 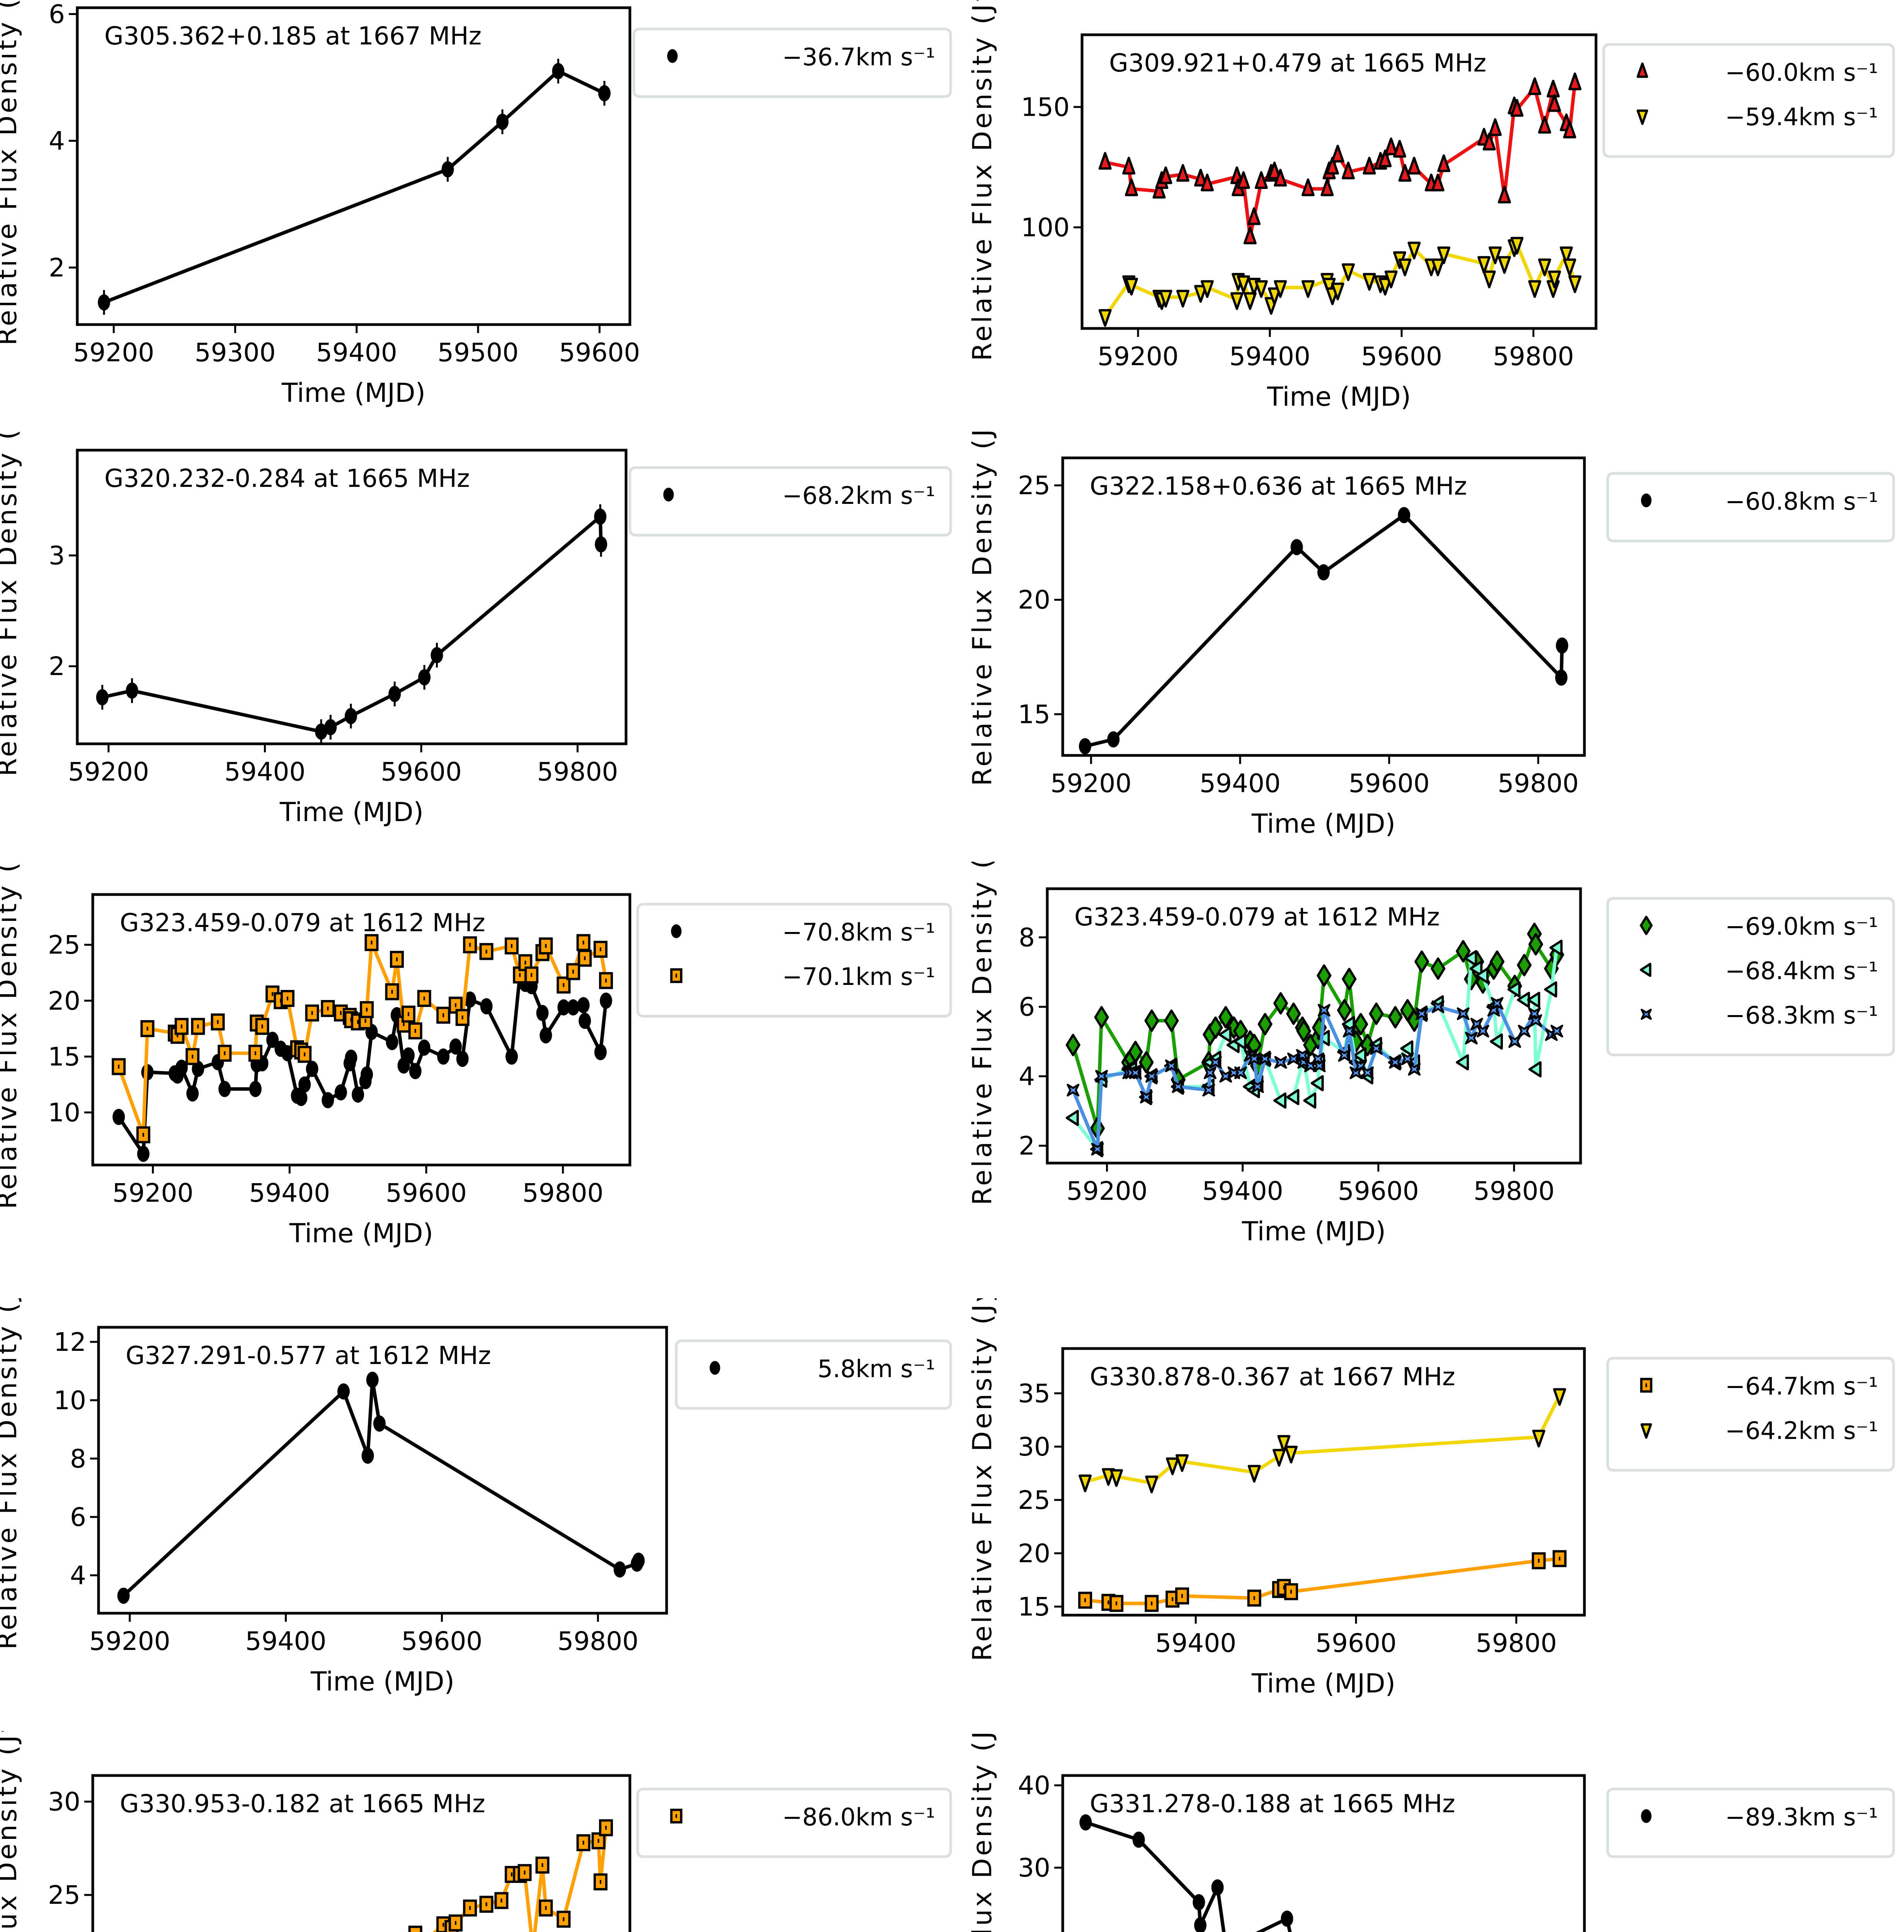 What do you see at coordinates (1188, 1877) in the screenshot?
I see `series-line` at bounding box center [1188, 1877].